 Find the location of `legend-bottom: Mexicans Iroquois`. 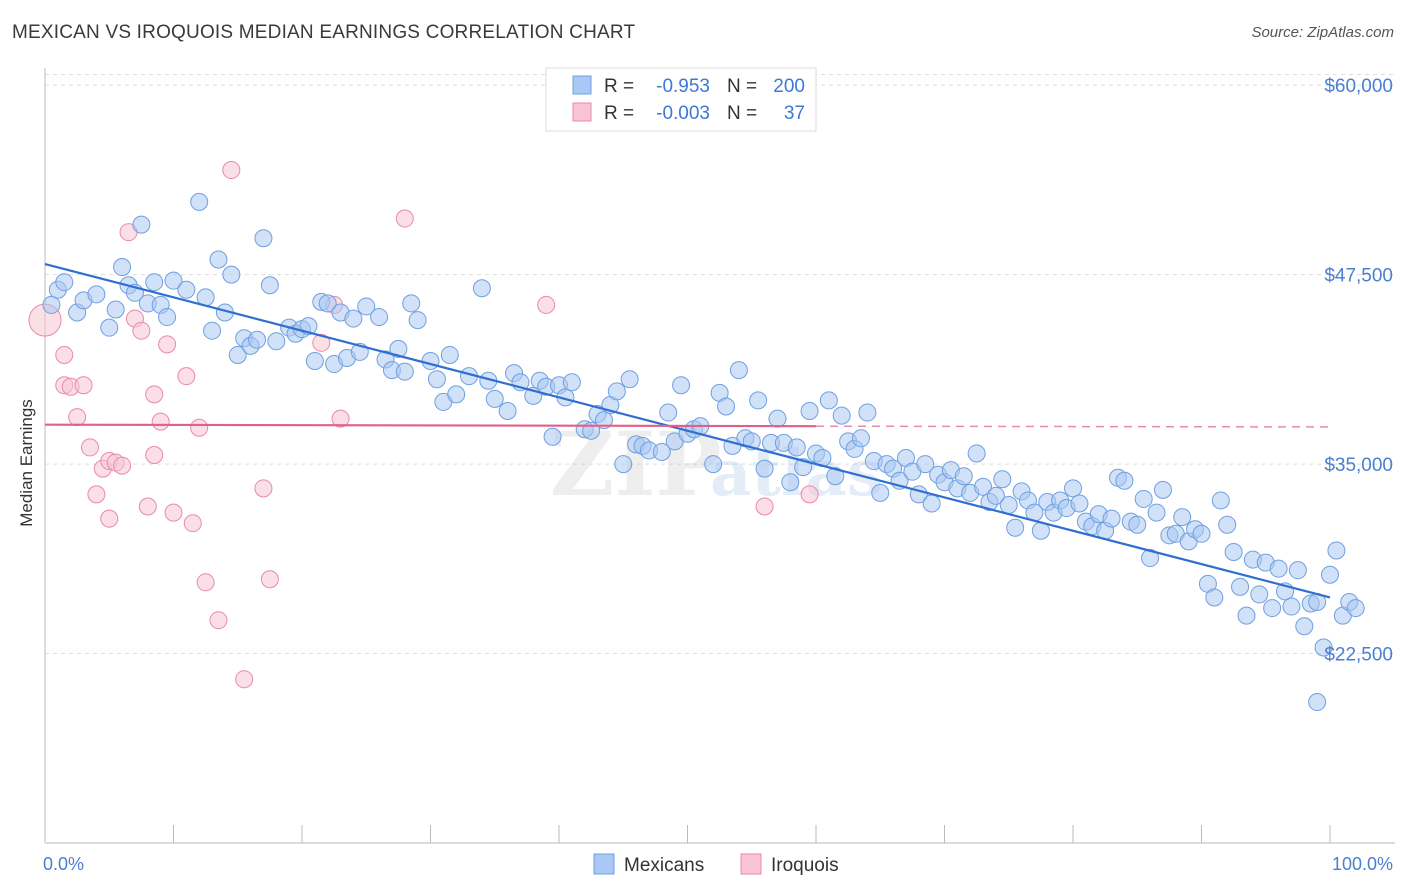

legend-bottom: Mexicans Iroquois is located at coordinates (716, 864).